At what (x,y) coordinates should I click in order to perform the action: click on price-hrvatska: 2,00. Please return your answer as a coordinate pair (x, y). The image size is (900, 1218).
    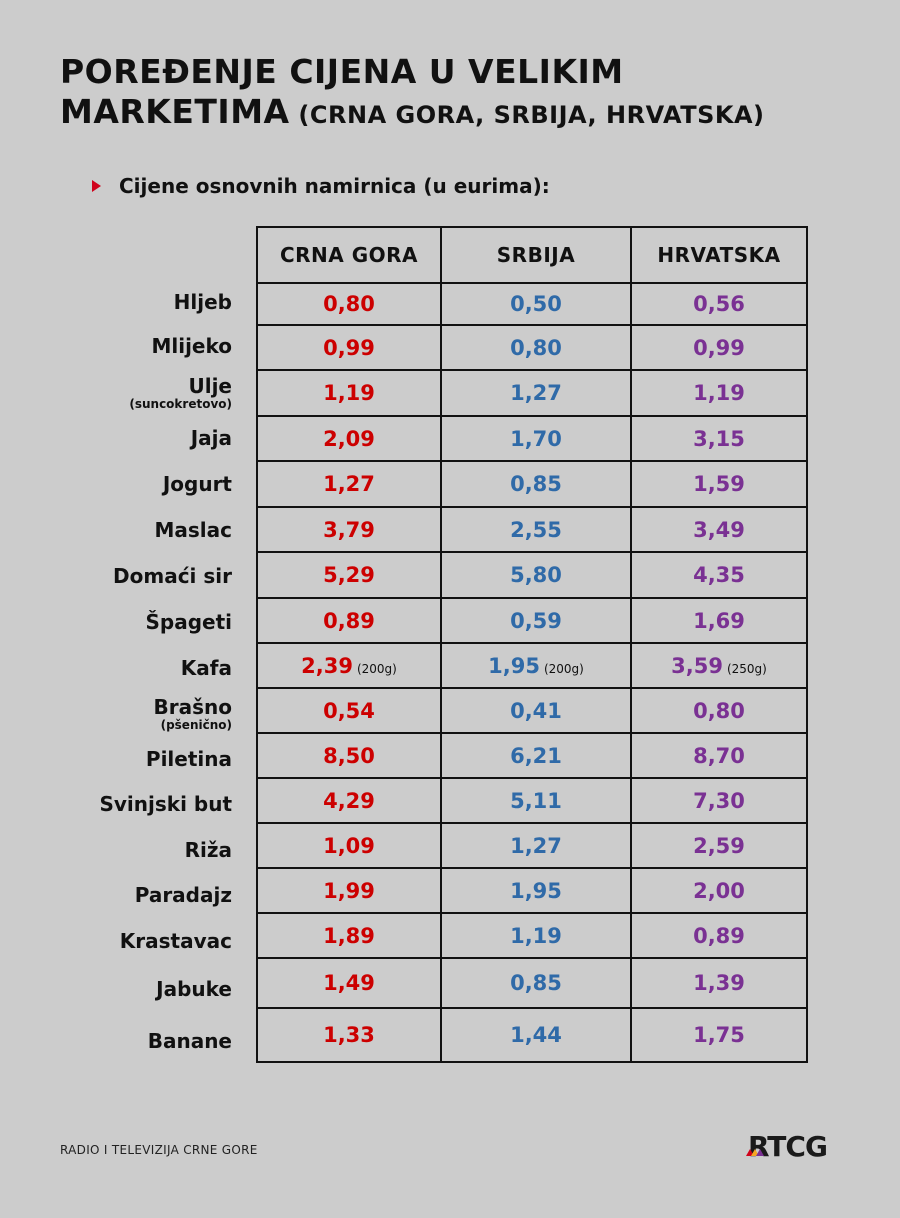
    Looking at the image, I should click on (719, 890).